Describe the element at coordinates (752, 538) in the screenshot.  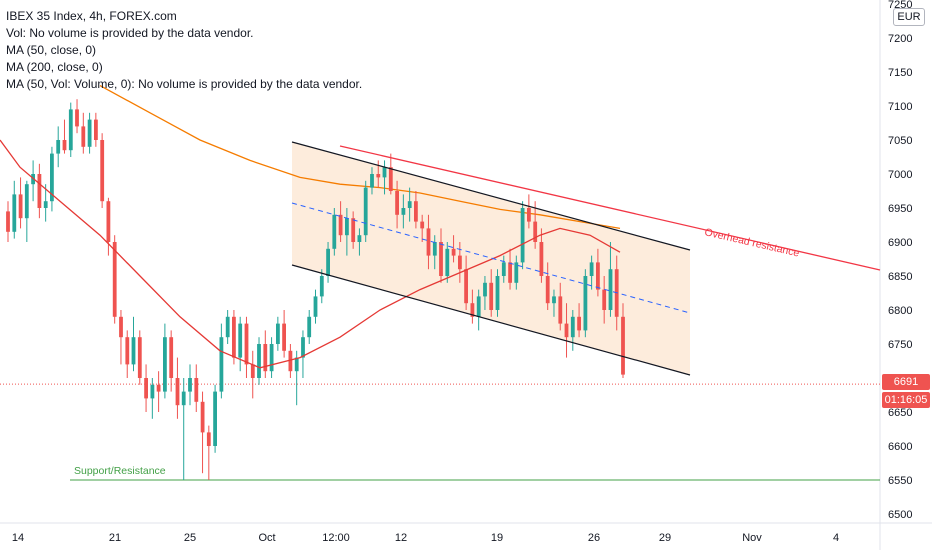
I see `time-axis-tick: Nov` at that location.